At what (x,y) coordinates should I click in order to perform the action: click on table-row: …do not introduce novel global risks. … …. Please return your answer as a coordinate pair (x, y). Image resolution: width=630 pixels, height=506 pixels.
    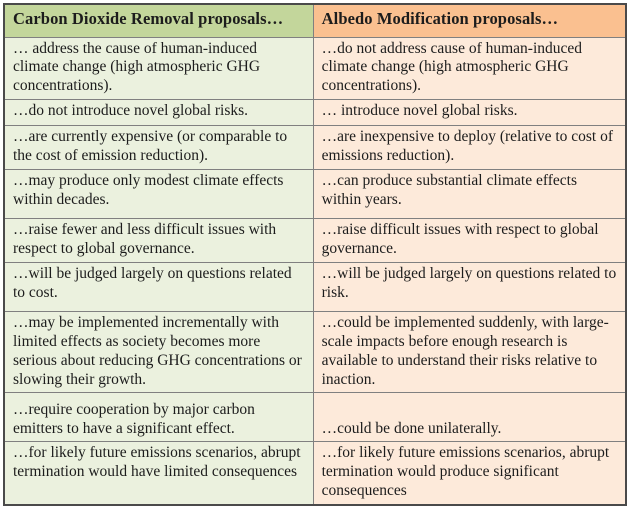
    Looking at the image, I should click on (315, 113).